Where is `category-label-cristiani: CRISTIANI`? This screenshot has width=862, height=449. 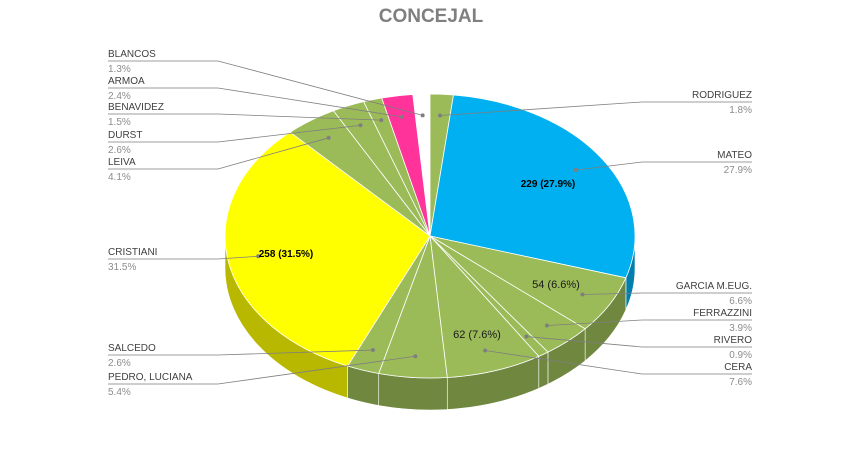
category-label-cristiani: CRISTIANI is located at coordinates (132, 252).